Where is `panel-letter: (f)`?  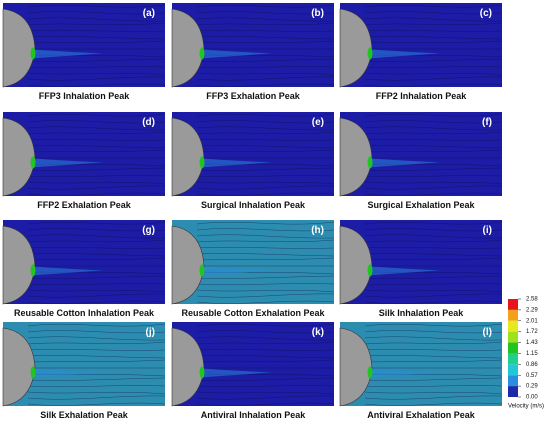 panel-letter: (f) is located at coordinates (487, 122).